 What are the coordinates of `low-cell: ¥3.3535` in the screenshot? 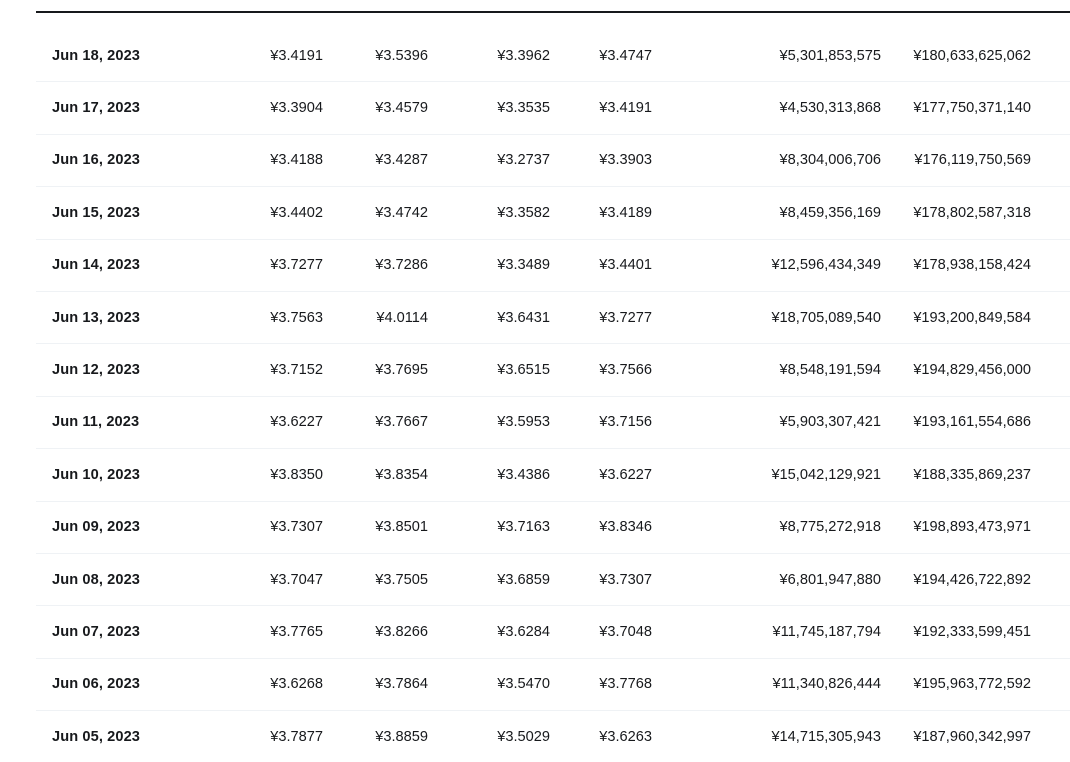 It's located at (523, 108).